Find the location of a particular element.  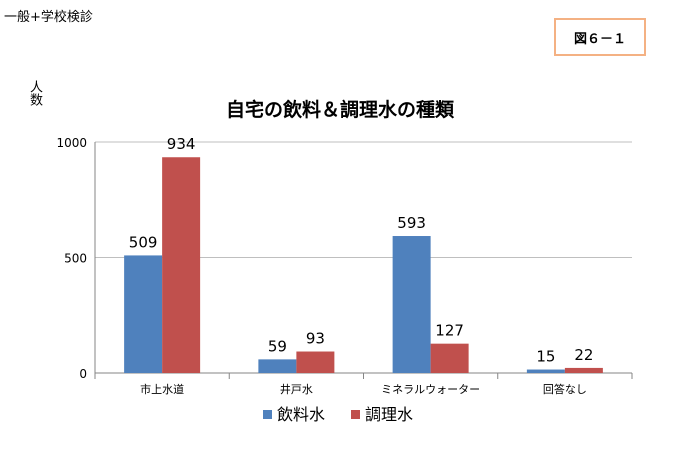

chart-title: 自宅の飲料＆調理水の種類 is located at coordinates (340, 109).